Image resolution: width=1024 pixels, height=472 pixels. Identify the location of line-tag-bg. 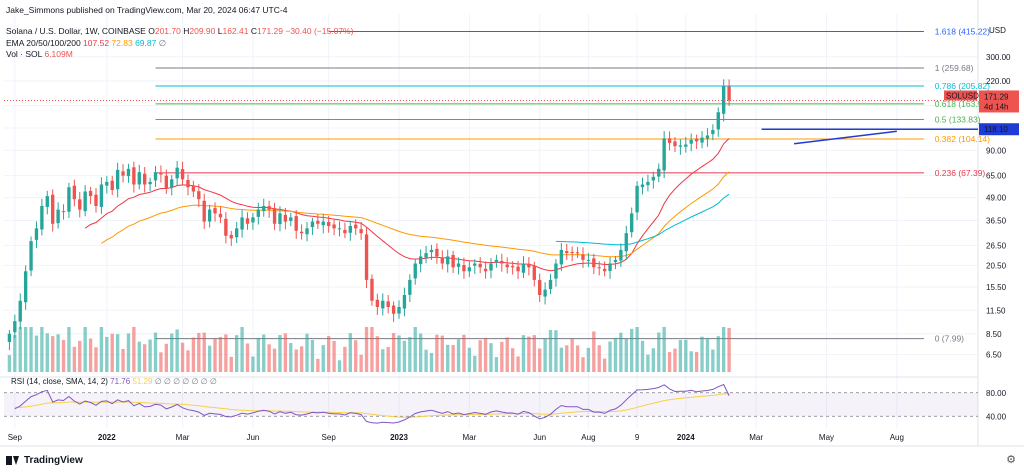
(999, 129).